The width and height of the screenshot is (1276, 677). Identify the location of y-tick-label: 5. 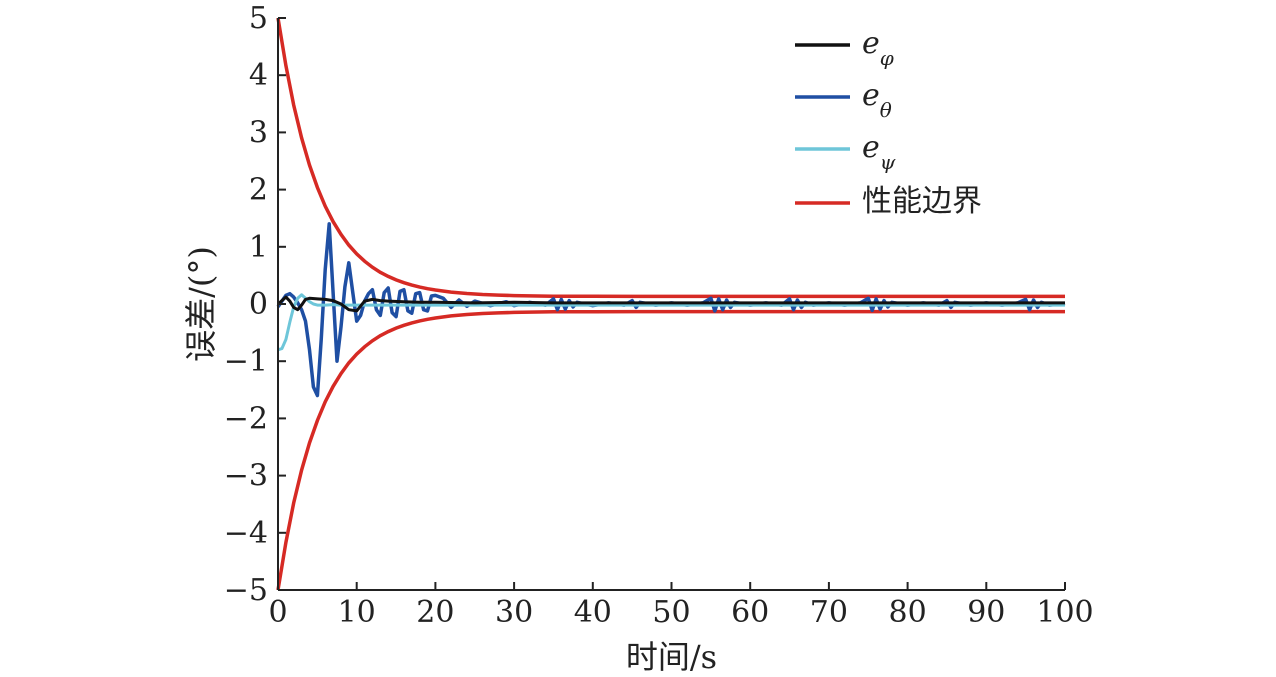
(258, 18).